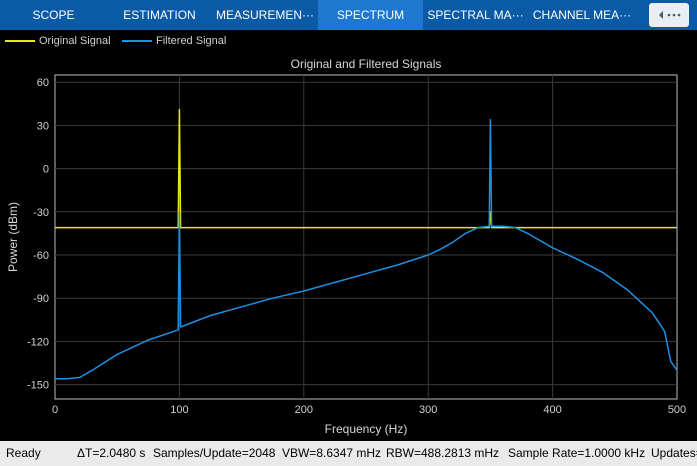  What do you see at coordinates (179, 410) in the screenshot?
I see `x-tick-label: 100` at bounding box center [179, 410].